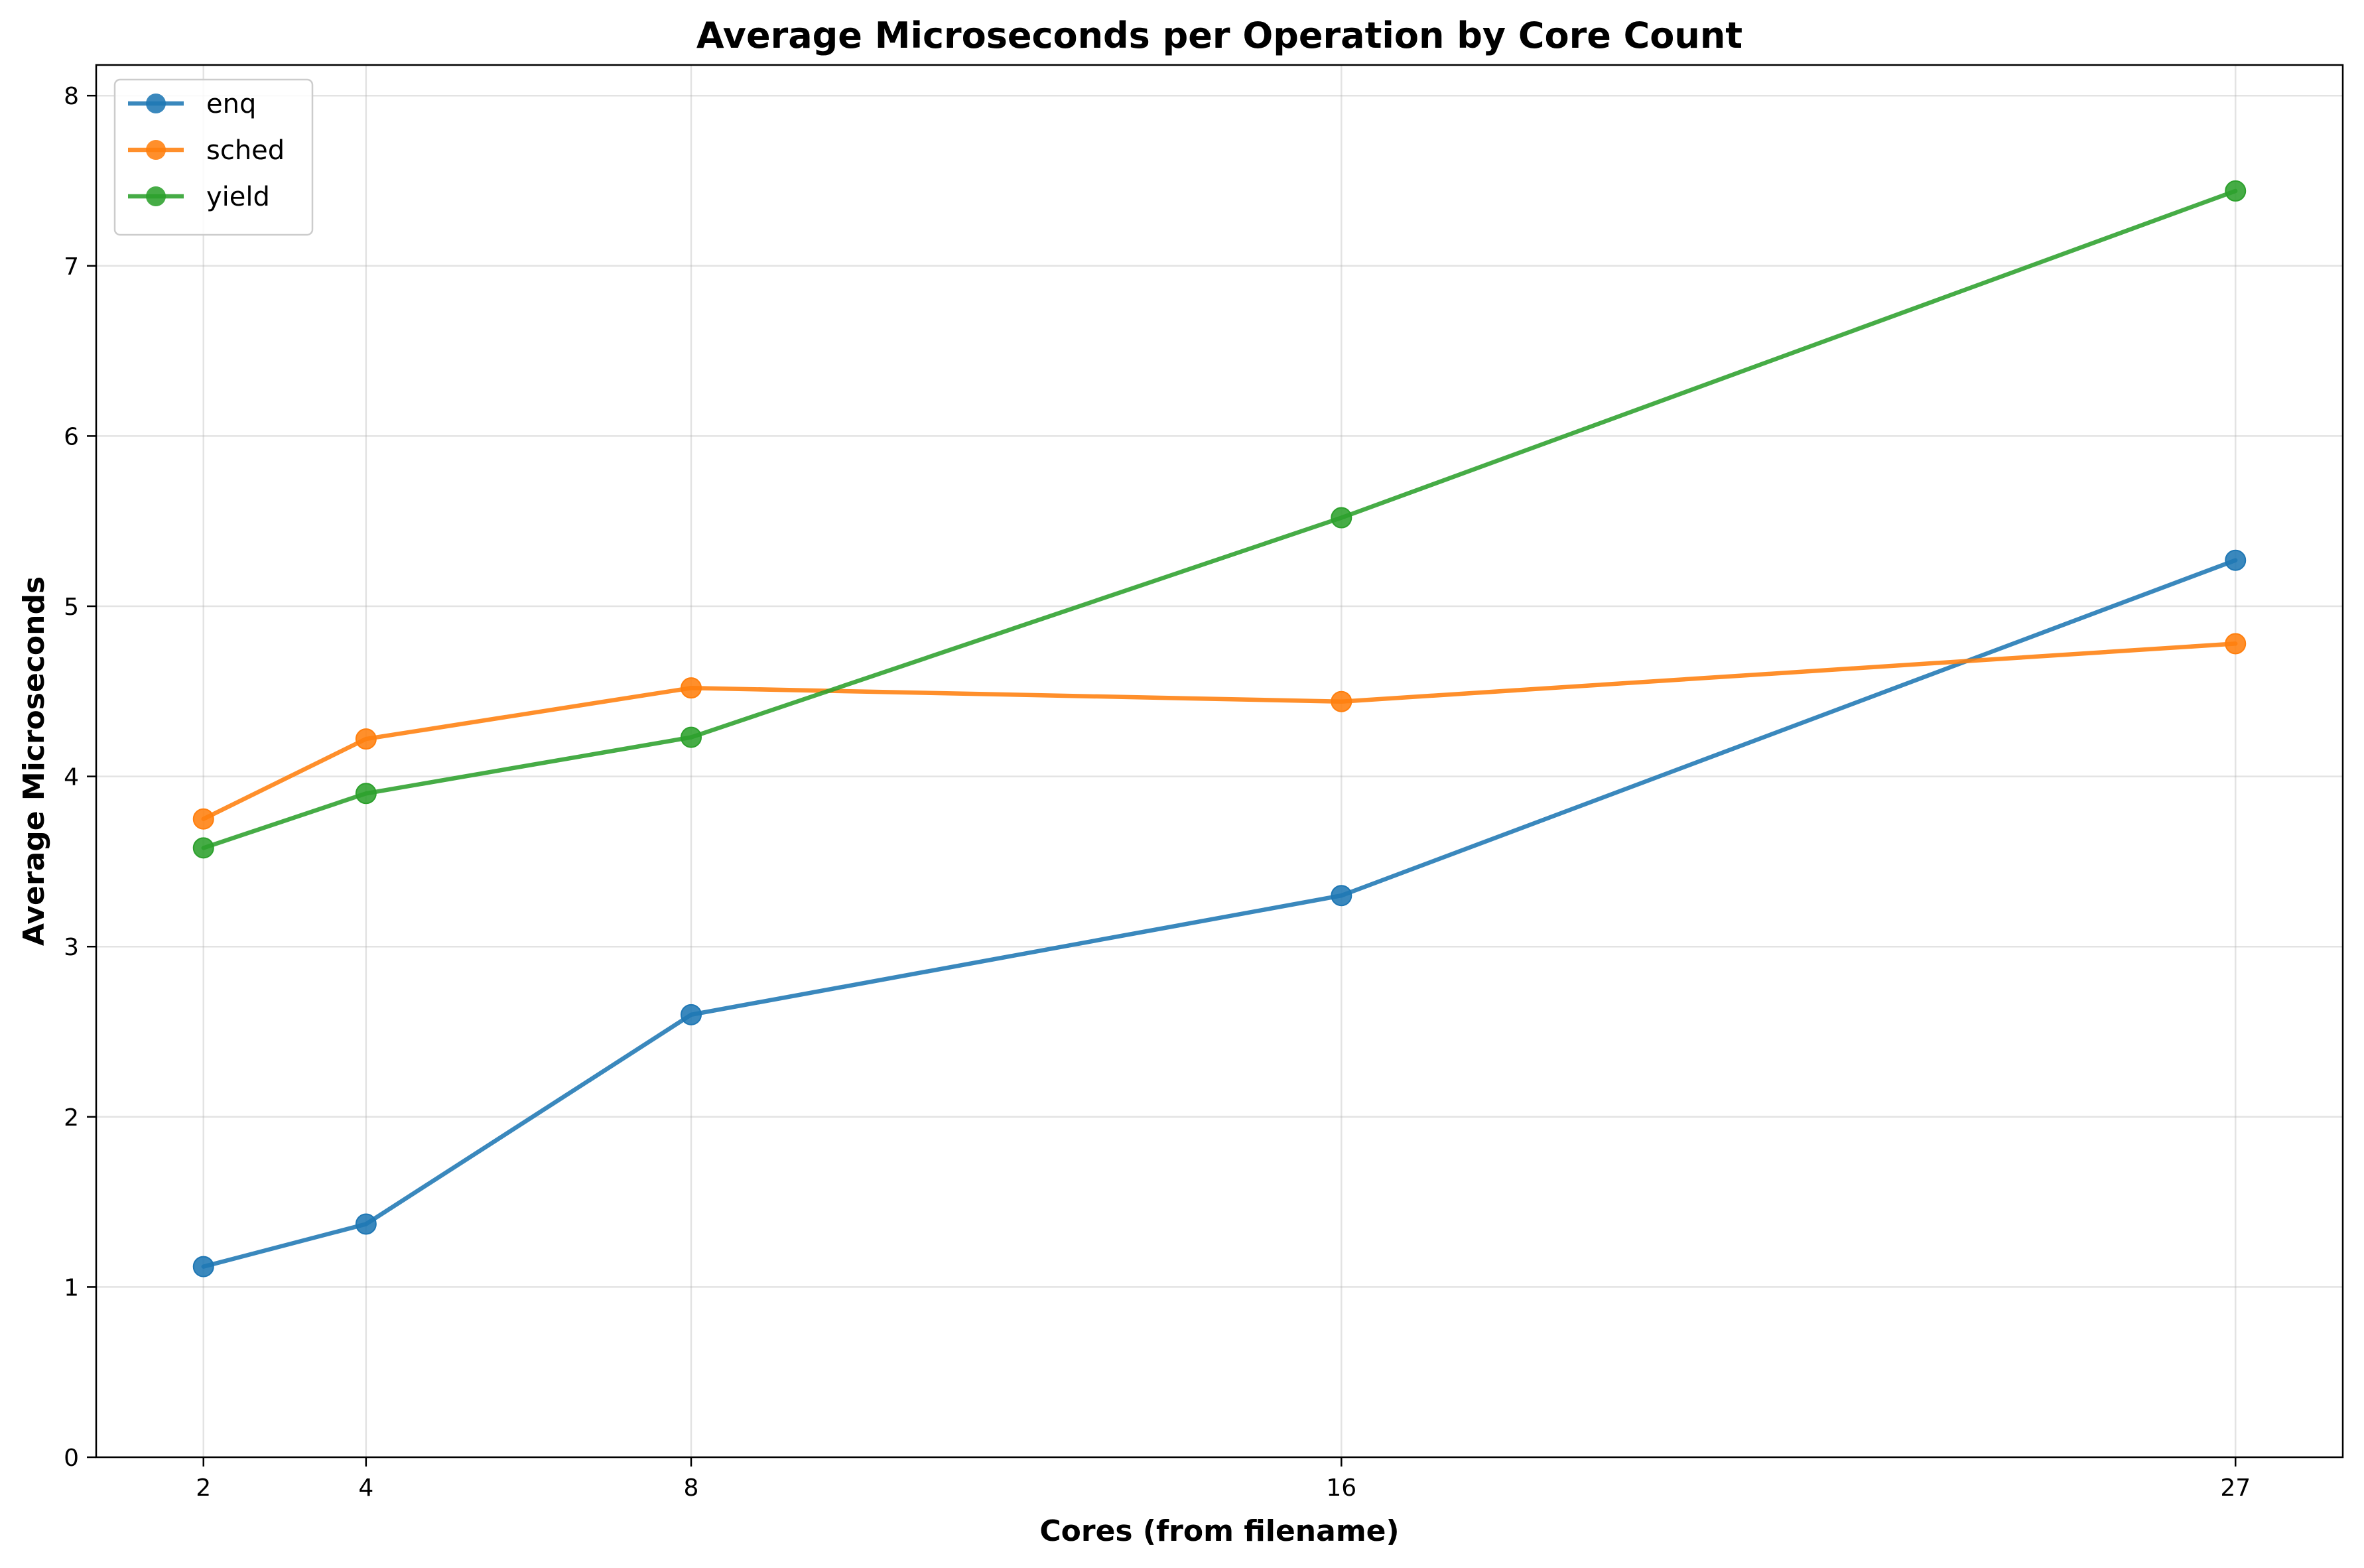 The image size is (2364, 1568). What do you see at coordinates (34, 761) in the screenshot?
I see `y-axis-title: Average Microseconds` at bounding box center [34, 761].